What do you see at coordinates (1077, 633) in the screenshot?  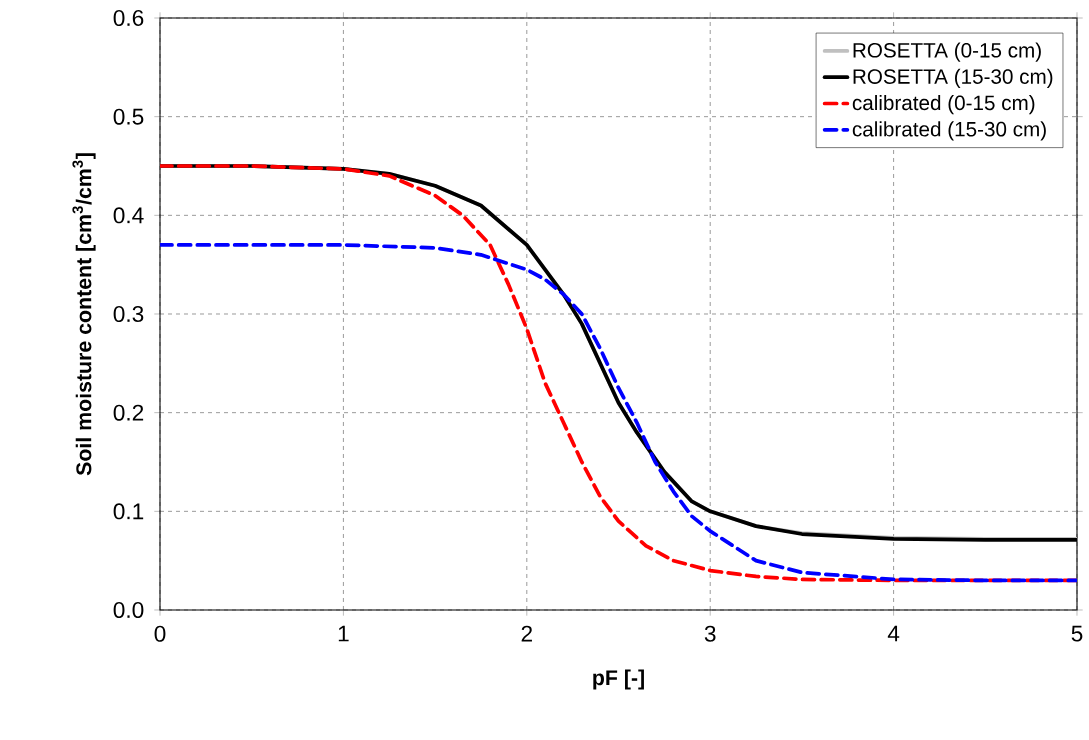 I see `x-tick-label: 5` at bounding box center [1077, 633].